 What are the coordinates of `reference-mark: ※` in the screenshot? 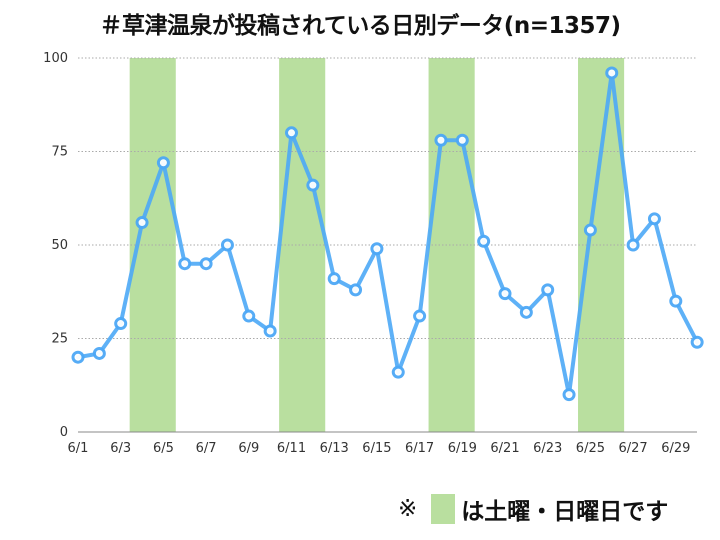 It's located at (408, 509).